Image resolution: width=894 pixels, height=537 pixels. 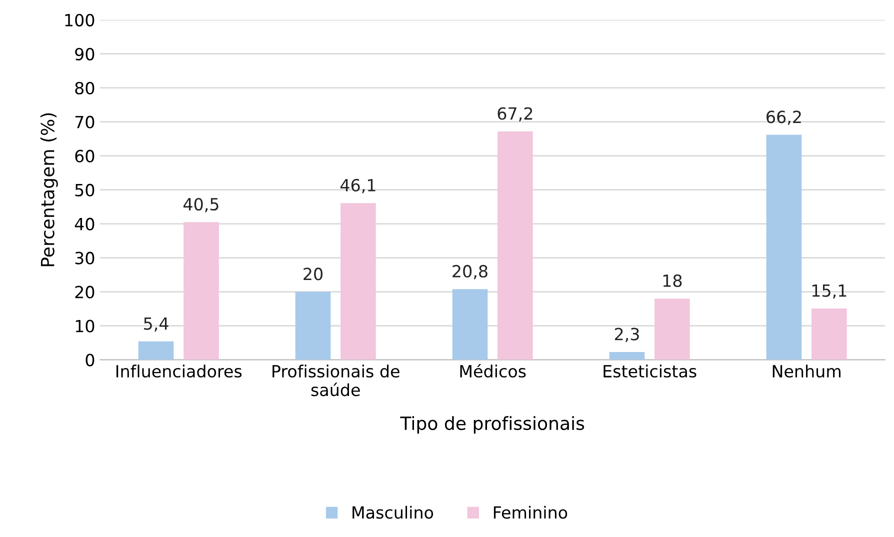 What do you see at coordinates (626, 335) in the screenshot?
I see `data-label: 2,3` at bounding box center [626, 335].